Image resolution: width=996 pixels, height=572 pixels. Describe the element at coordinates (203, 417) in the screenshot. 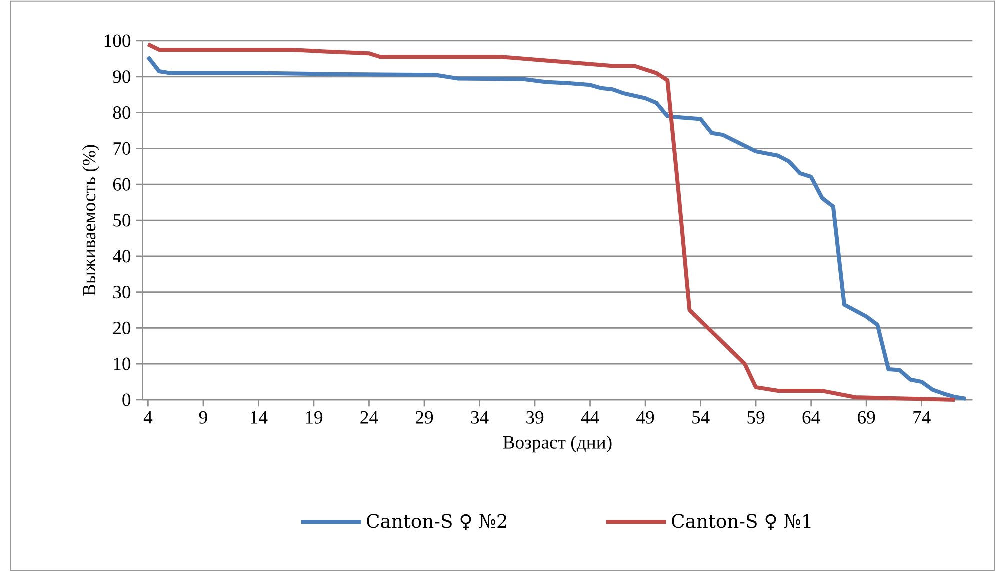

I see `x-tick-label: 9` at that location.